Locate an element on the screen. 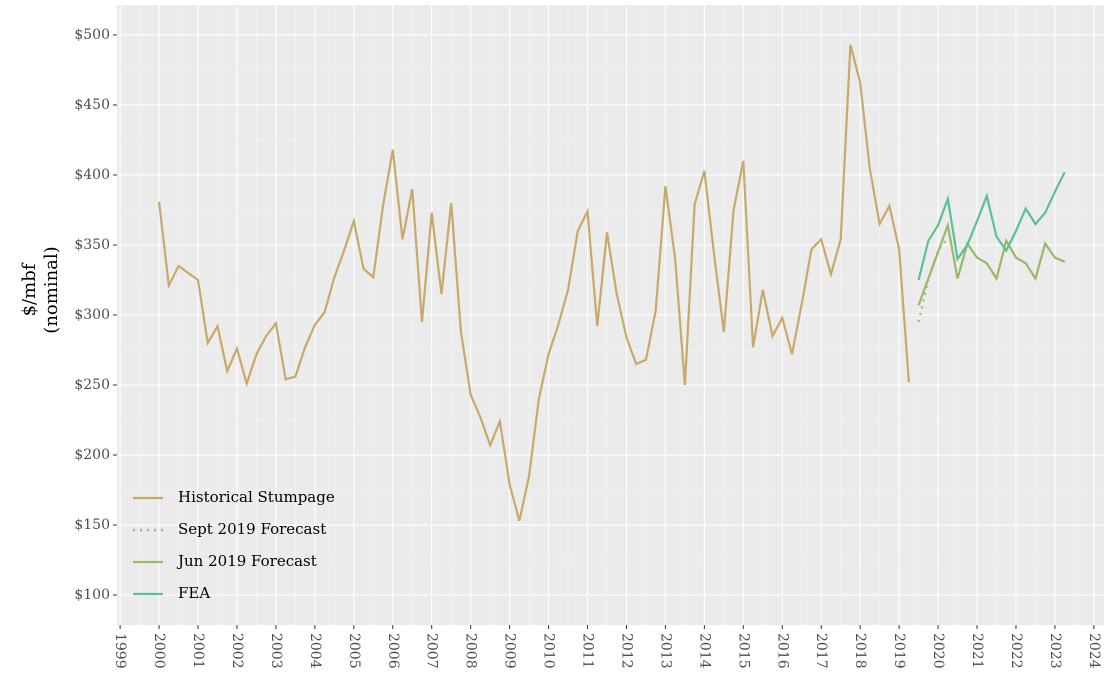 Image resolution: width=1107 pixels, height=679 pixels. x-tick-label: 2009 is located at coordinates (510, 651).